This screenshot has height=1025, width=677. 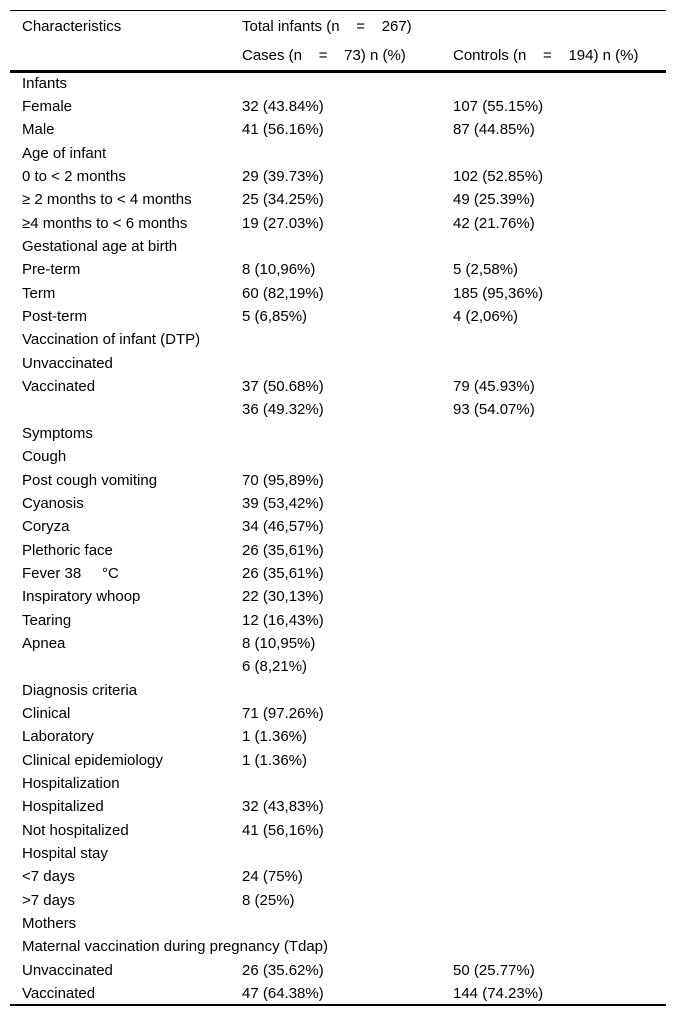 I want to click on table-row: 0 to < 2 months 29 (39.73%) 102 (52.85%), so click(x=338, y=176).